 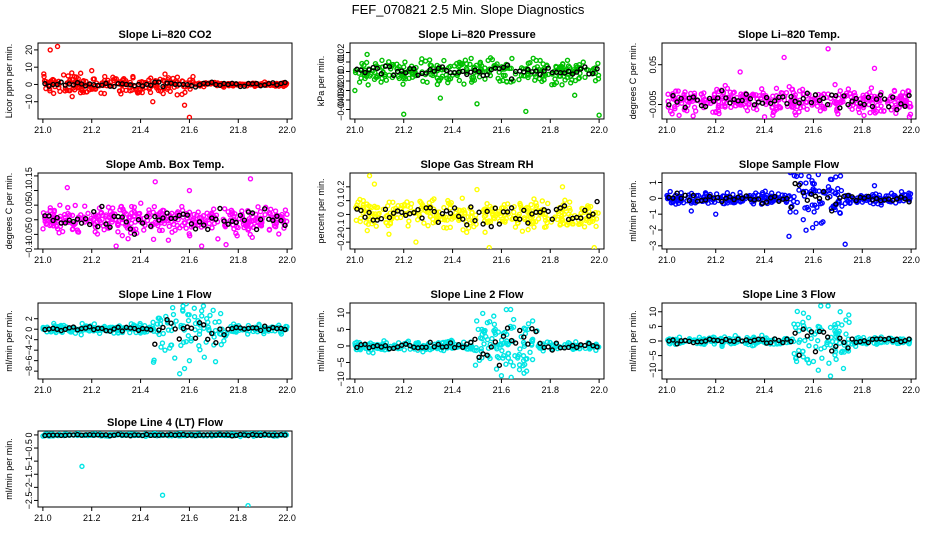 What do you see at coordinates (92, 518) in the screenshot?
I see `x-tick-label: 21.2` at bounding box center [92, 518].